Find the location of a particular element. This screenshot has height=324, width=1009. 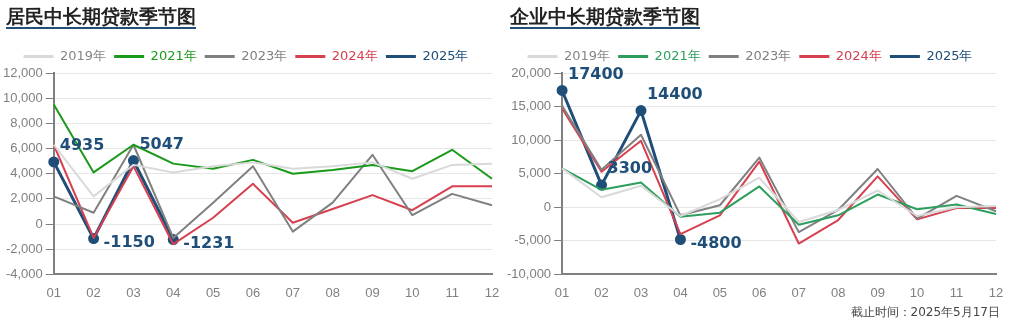

y-tick-label: 15,000 is located at coordinates (531, 106).